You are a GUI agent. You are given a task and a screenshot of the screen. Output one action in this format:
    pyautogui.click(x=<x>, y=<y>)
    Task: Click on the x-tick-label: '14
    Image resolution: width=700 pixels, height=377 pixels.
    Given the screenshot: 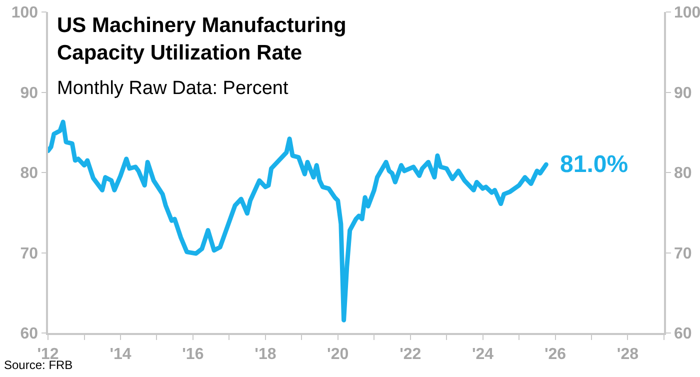 What is the action you would take?
    pyautogui.click(x=121, y=354)
    